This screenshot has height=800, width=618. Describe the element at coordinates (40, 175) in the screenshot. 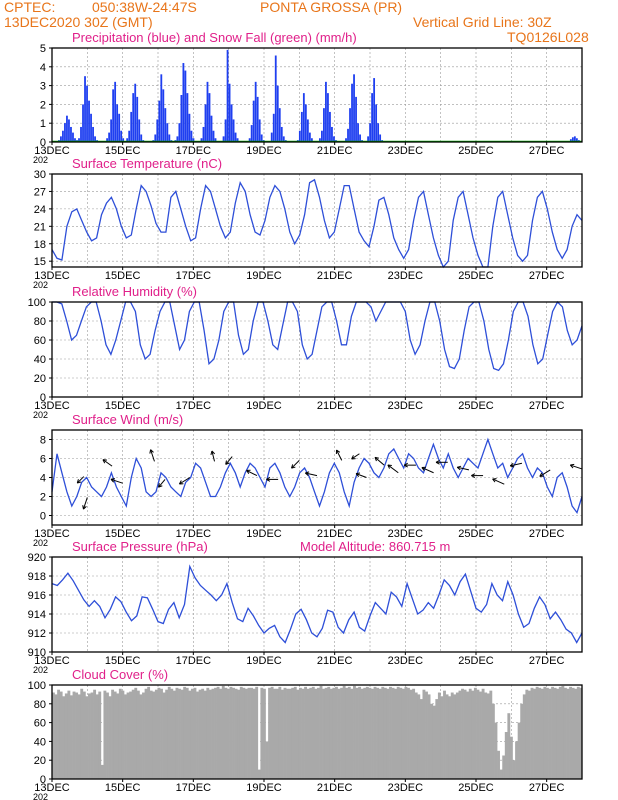

I see `y-tick-label: 30` at that location.